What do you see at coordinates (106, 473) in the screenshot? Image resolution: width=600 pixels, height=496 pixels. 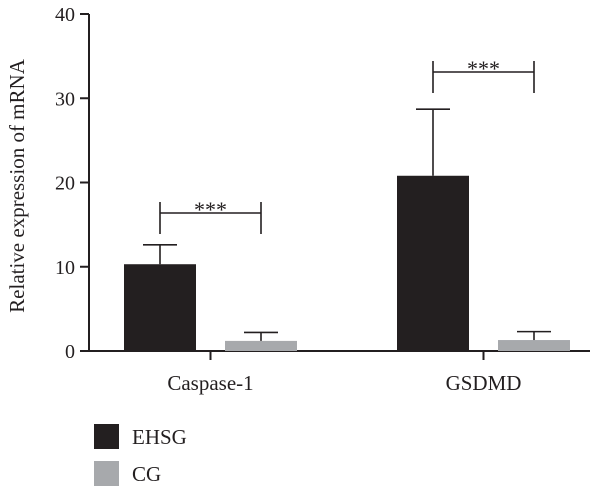 I see `legend-swatch-cg` at bounding box center [106, 473].